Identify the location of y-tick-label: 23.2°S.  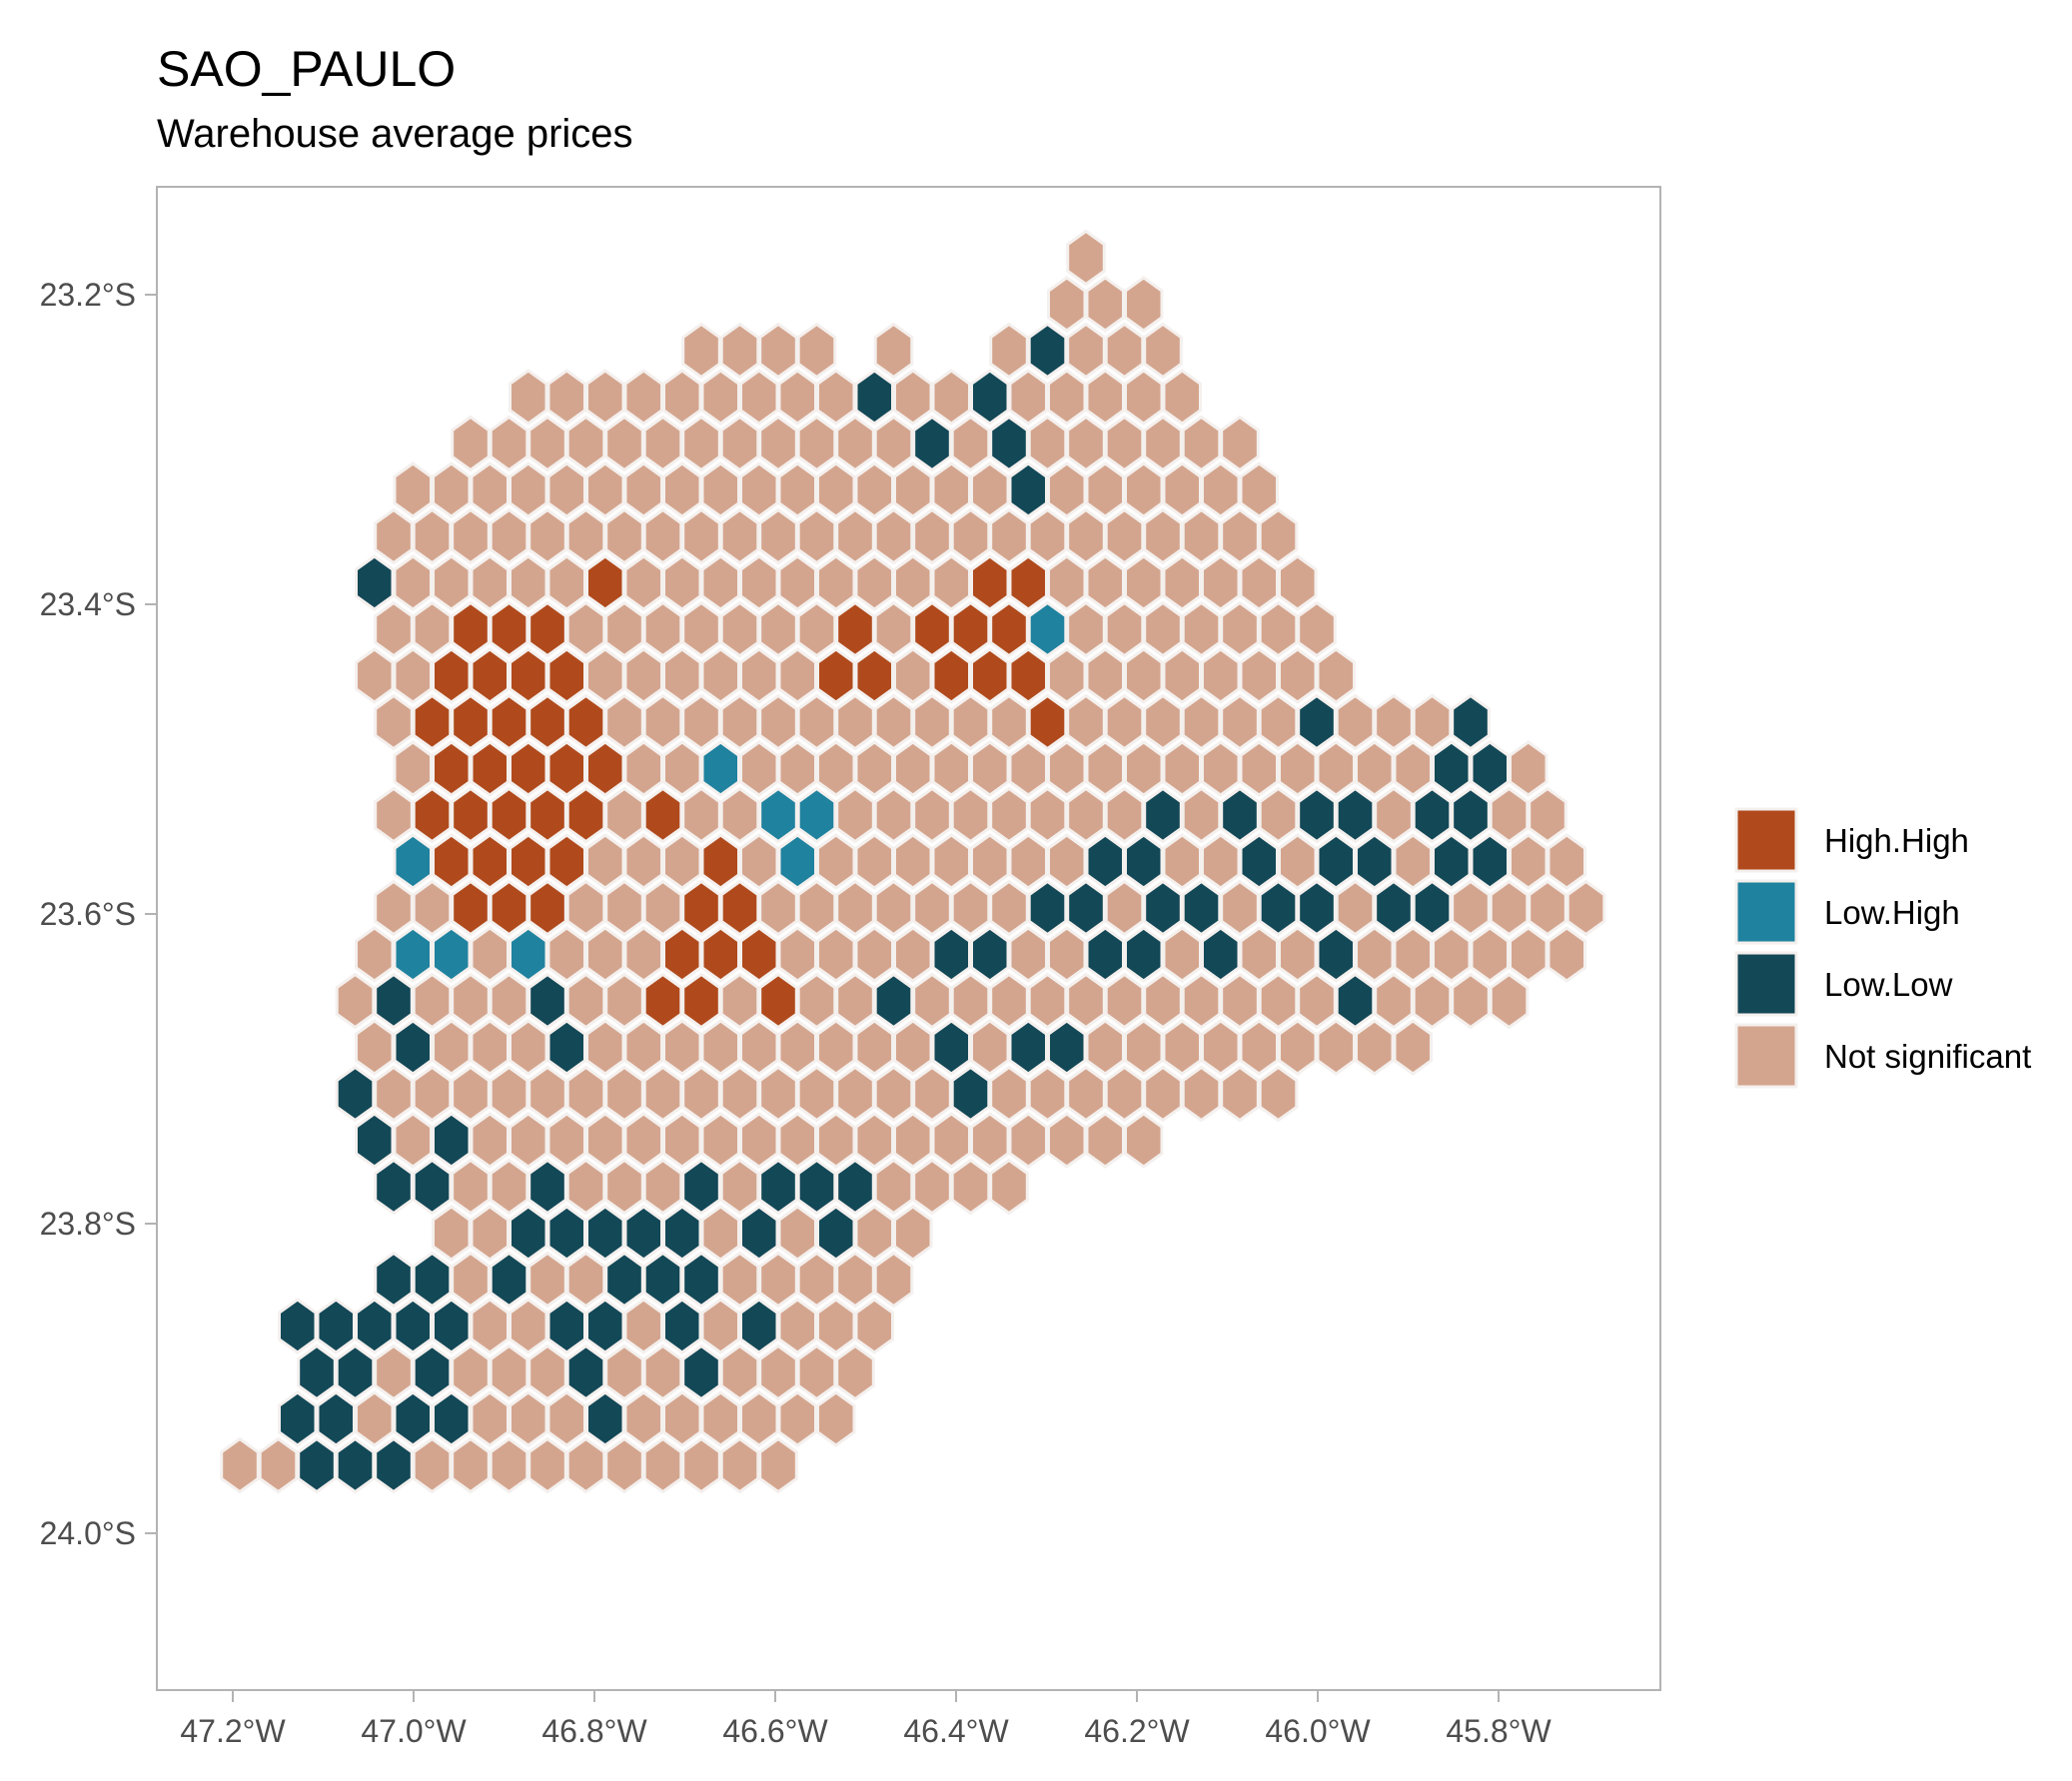
(88, 295).